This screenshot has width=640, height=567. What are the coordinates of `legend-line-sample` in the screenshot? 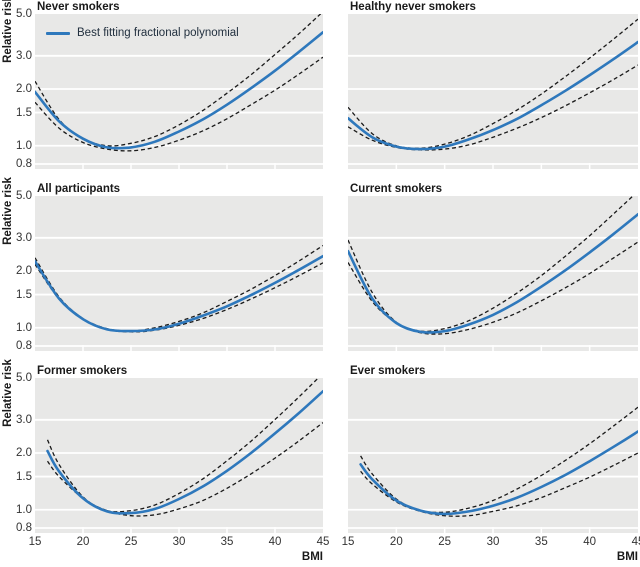 It's located at (58, 33).